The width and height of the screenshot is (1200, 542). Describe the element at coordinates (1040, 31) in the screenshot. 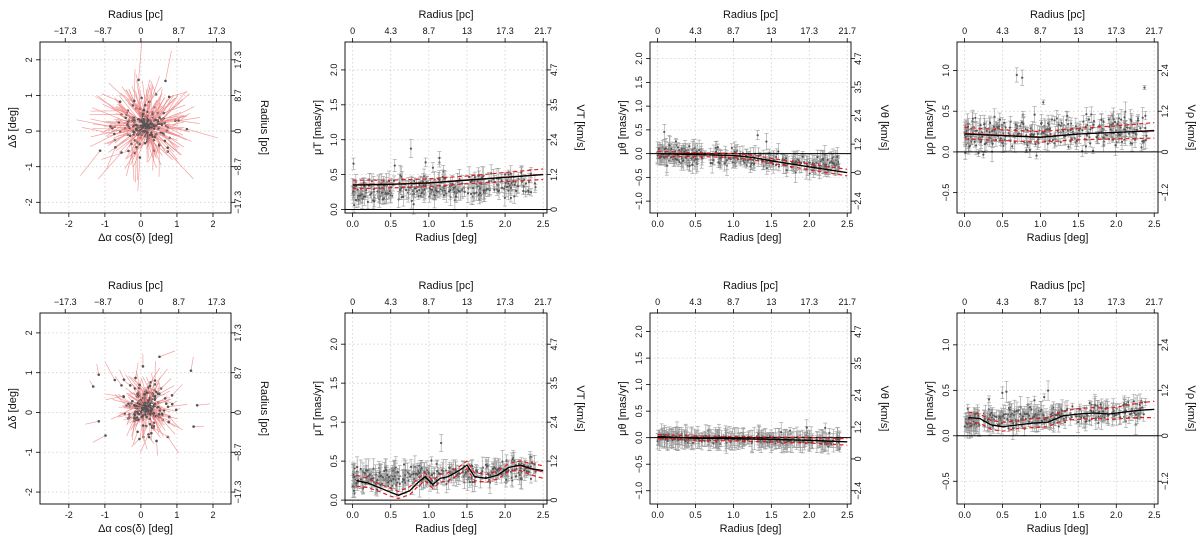

I see `top-tick-label: 8.7` at that location.